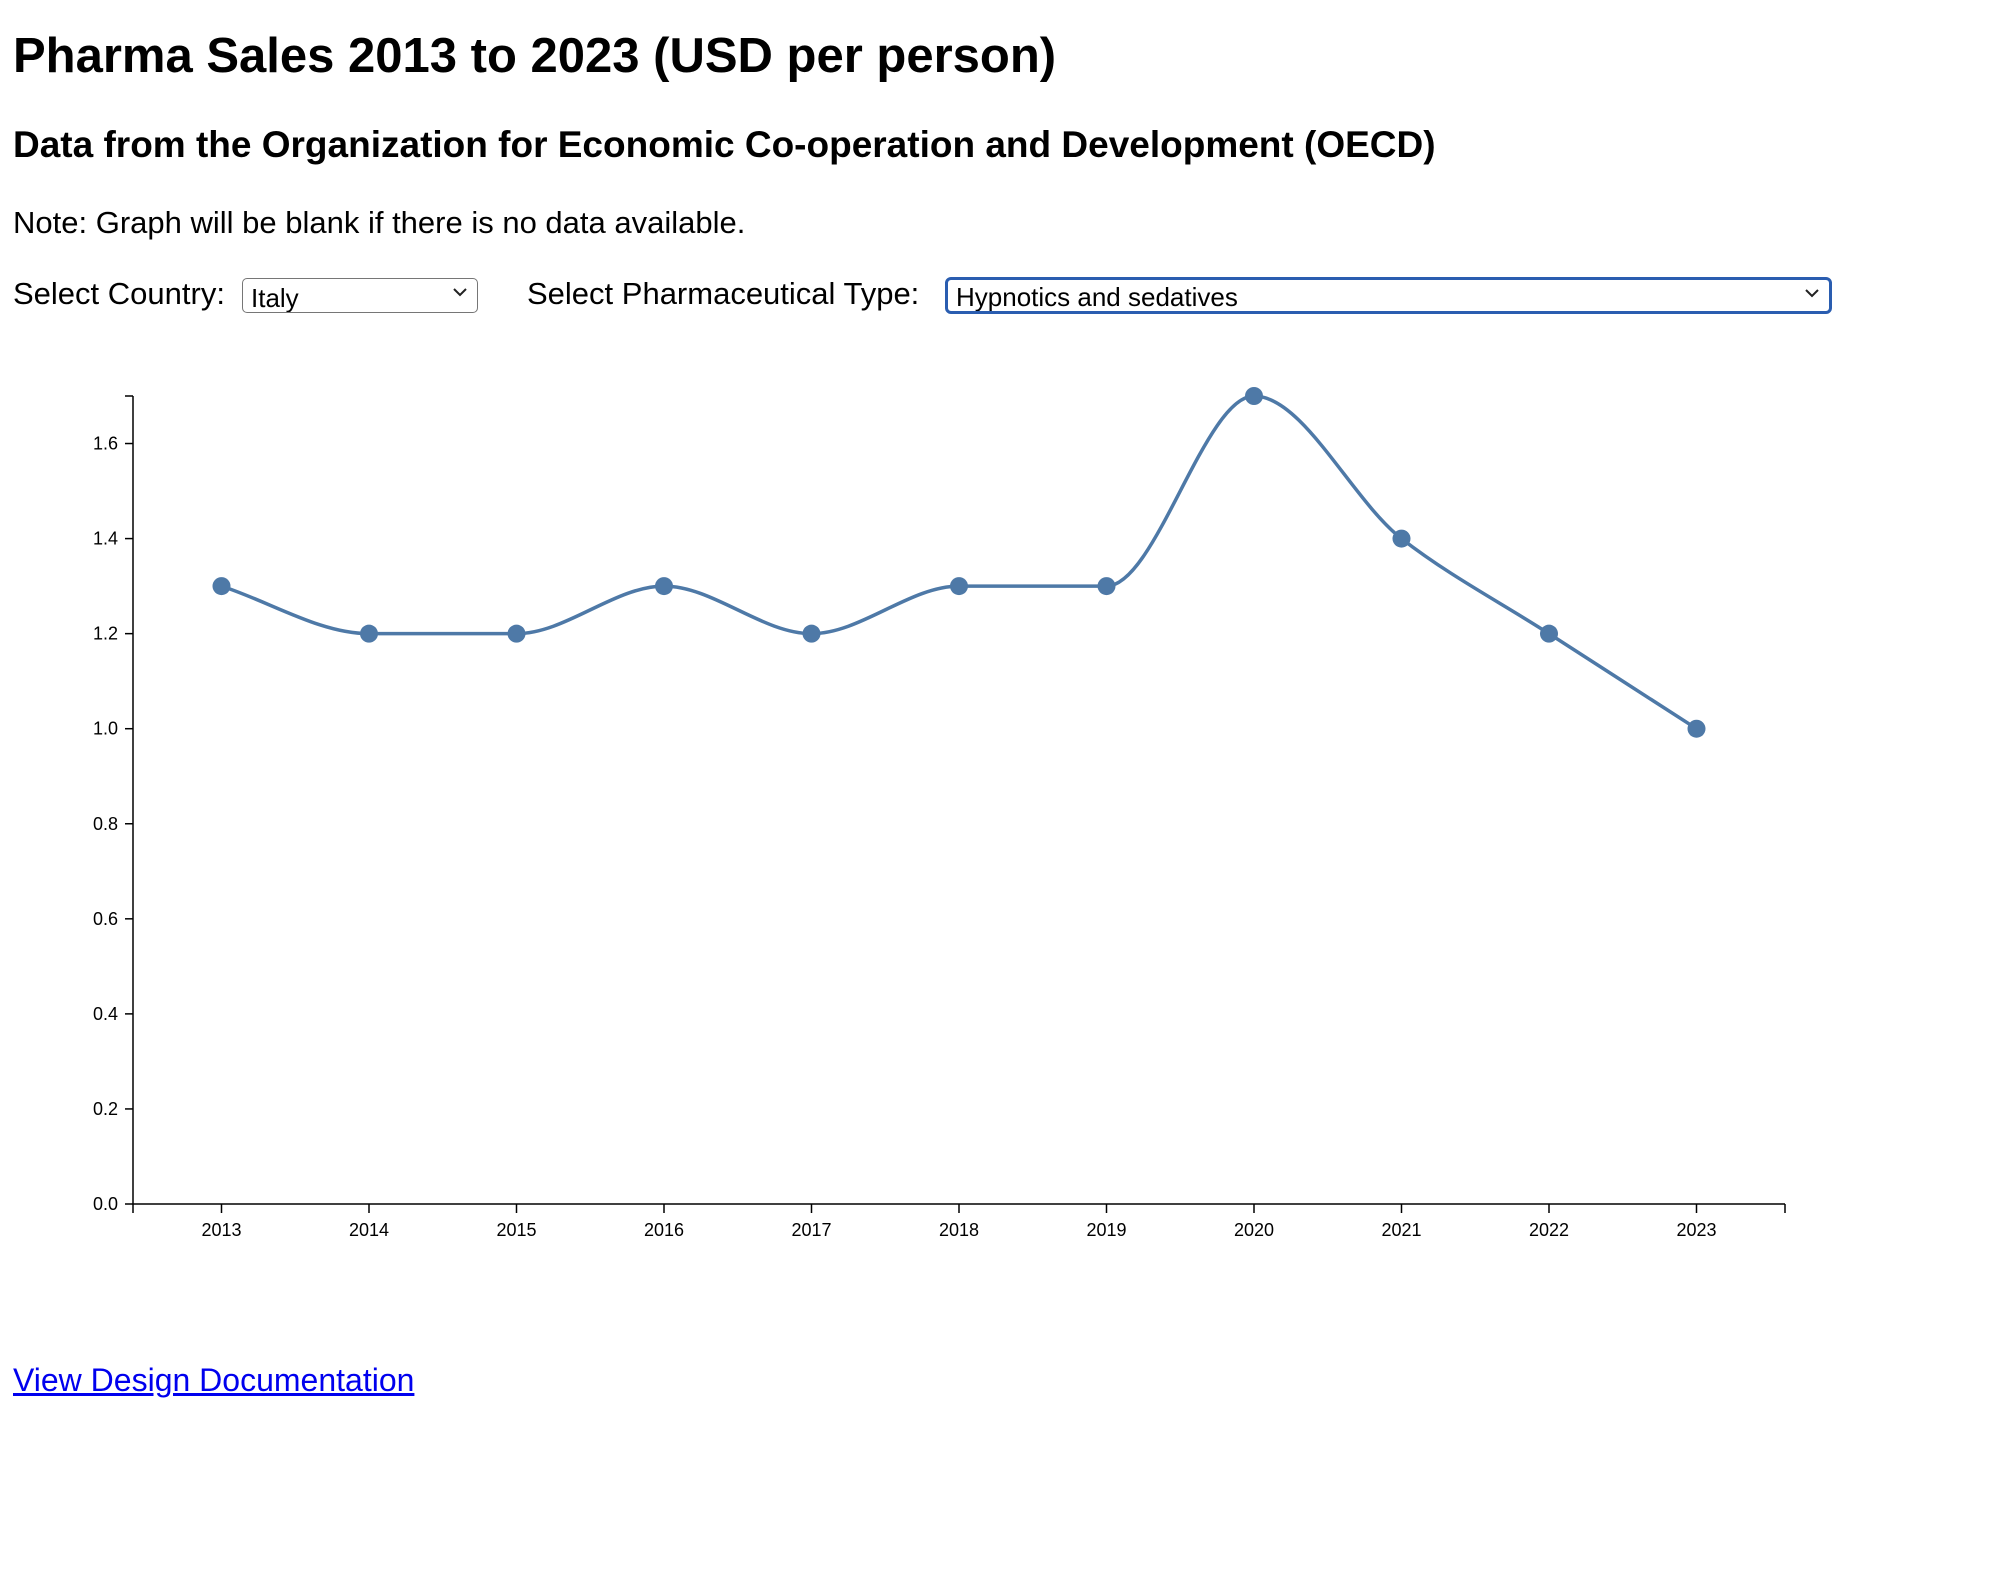 Image resolution: width=2004 pixels, height=1588 pixels. I want to click on y-tick-label: 0.4, so click(105, 1014).